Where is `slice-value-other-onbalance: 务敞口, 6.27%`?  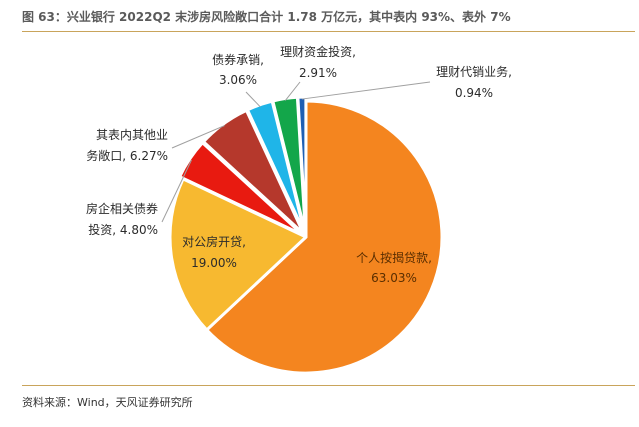
slice-value-other-onbalance: 务敞口, 6.27% is located at coordinates (127, 155).